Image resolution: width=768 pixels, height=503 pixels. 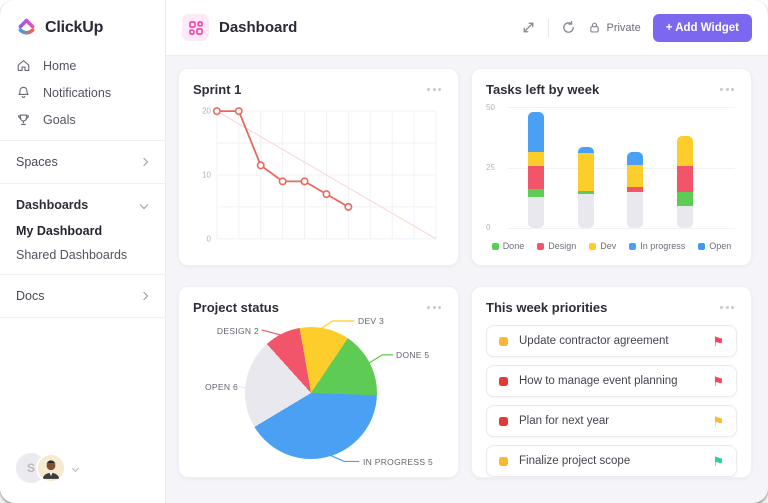 I want to click on dashboard-grid-icon, so click(x=195, y=27).